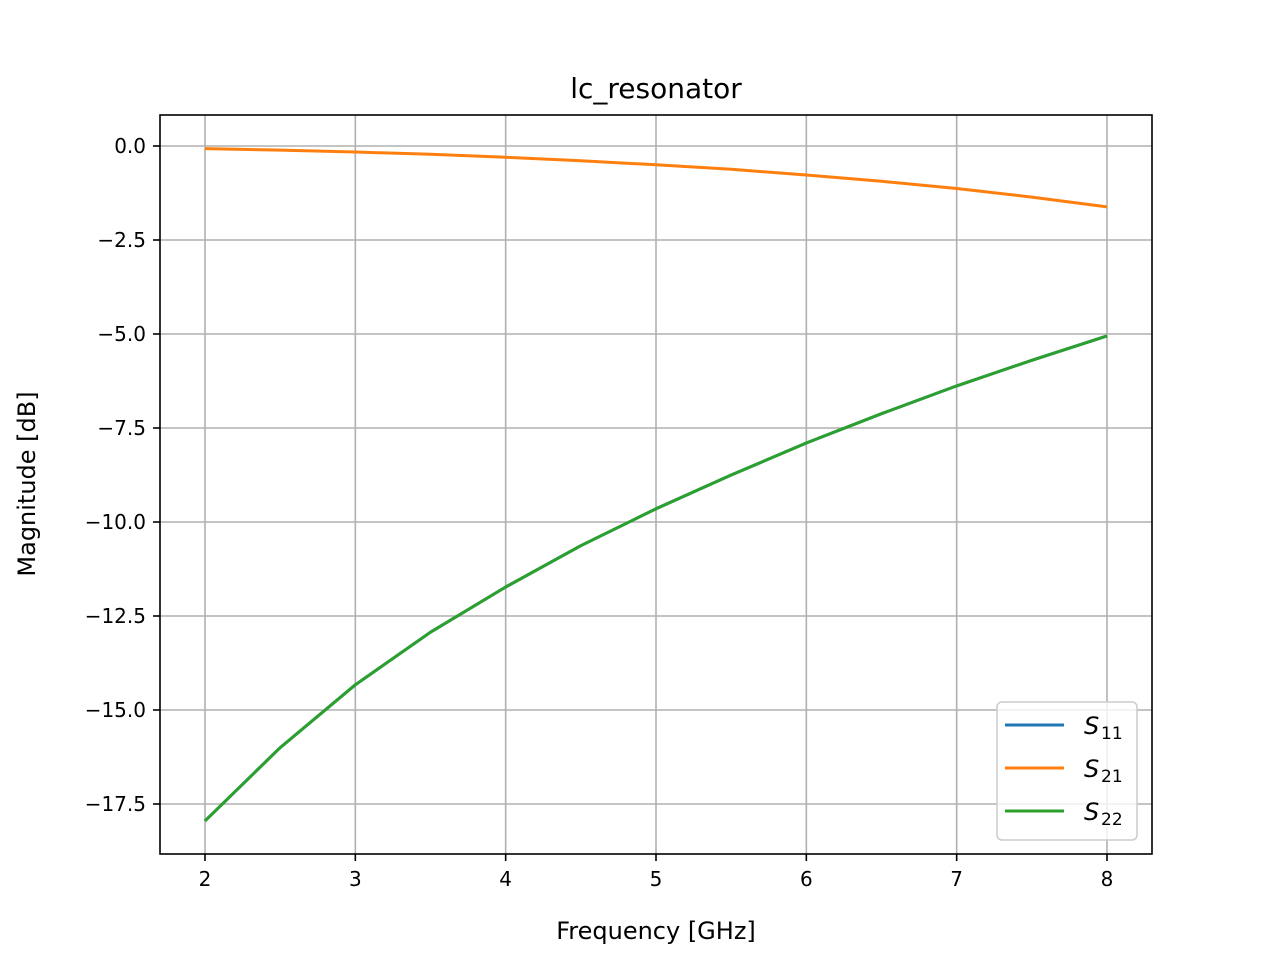 The width and height of the screenshot is (1280, 960). What do you see at coordinates (115, 710) in the screenshot?
I see `y-tick-label: −15.0` at bounding box center [115, 710].